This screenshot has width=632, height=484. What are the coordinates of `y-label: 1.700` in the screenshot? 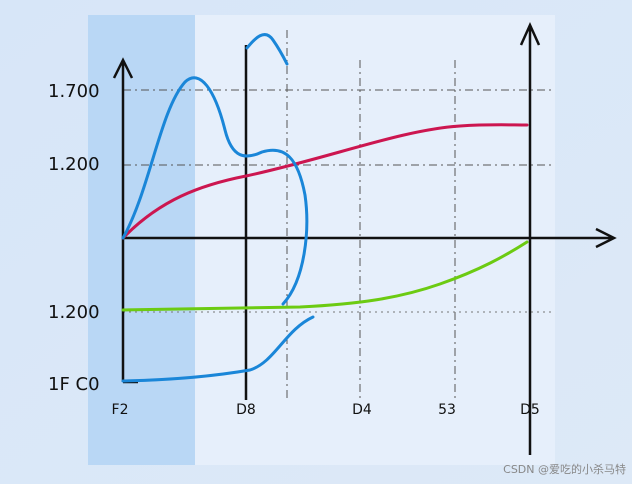 It's located at (74, 91).